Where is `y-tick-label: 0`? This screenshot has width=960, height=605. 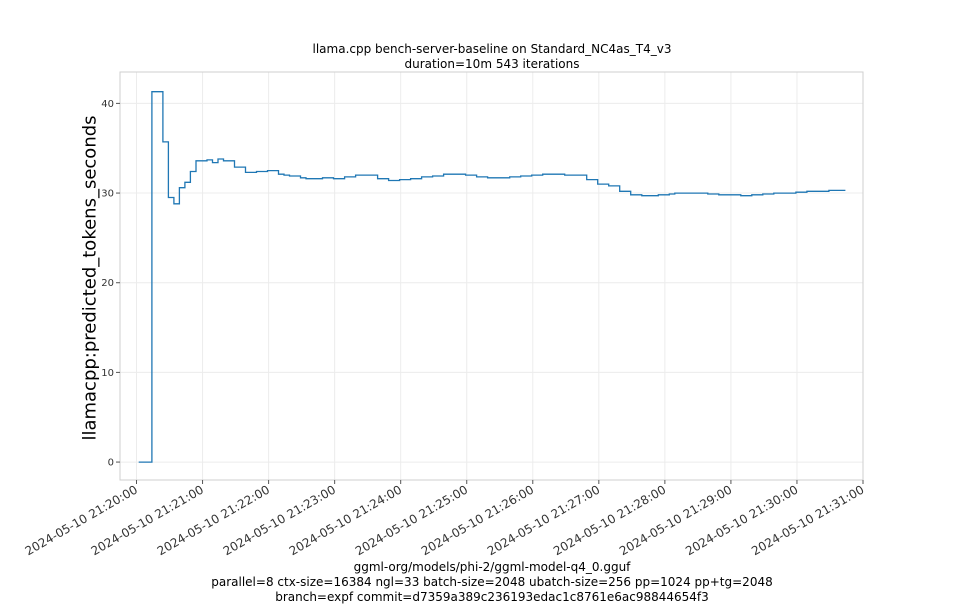
y-tick-label: 0 is located at coordinates (111, 463).